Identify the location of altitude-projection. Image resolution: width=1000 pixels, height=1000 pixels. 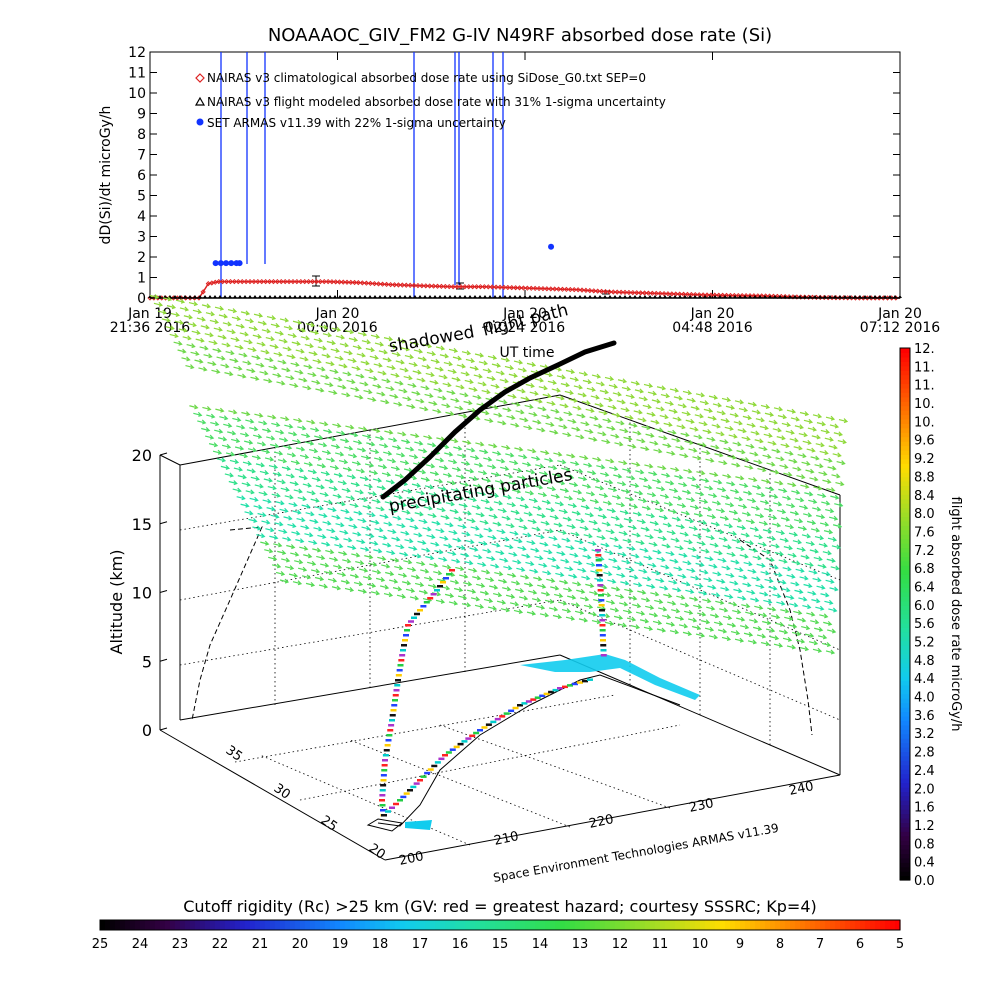
(227, 623).